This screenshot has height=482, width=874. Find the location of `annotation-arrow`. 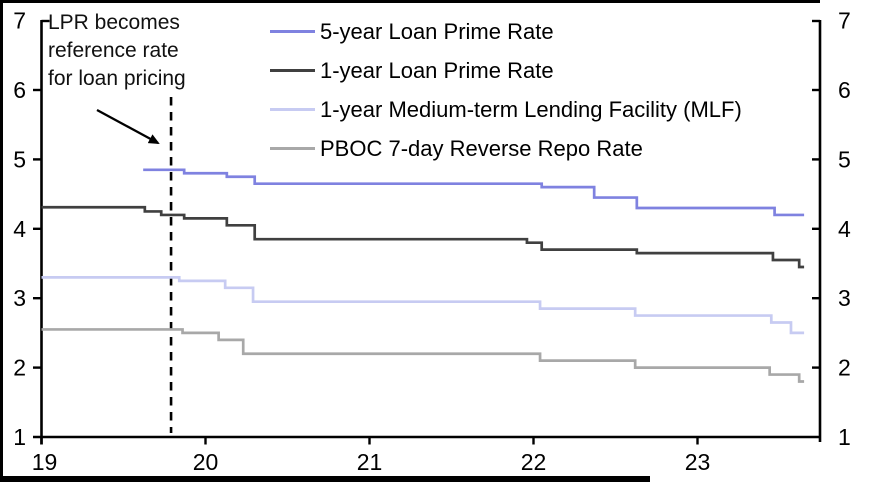

annotation-arrow is located at coordinates (128, 126).